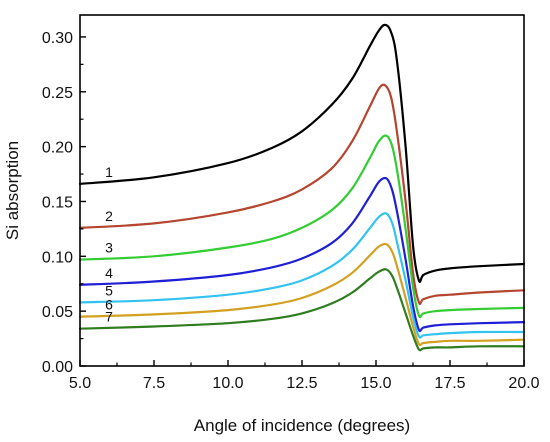  I want to click on y-tick-label: 0.30, so click(57, 38).